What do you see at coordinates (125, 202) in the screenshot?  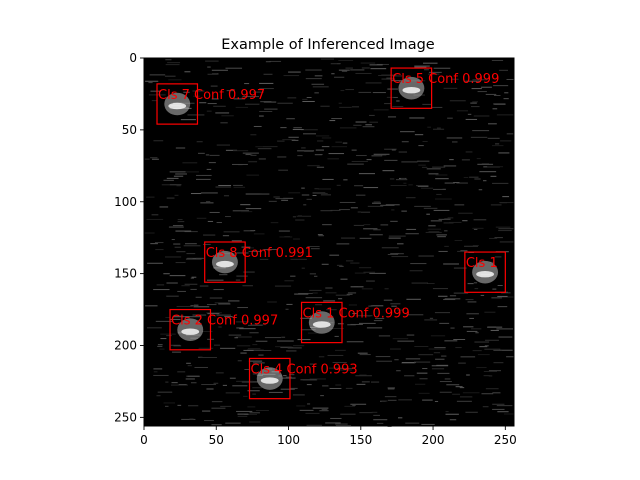 I see `y-tick-label: 100` at bounding box center [125, 202].